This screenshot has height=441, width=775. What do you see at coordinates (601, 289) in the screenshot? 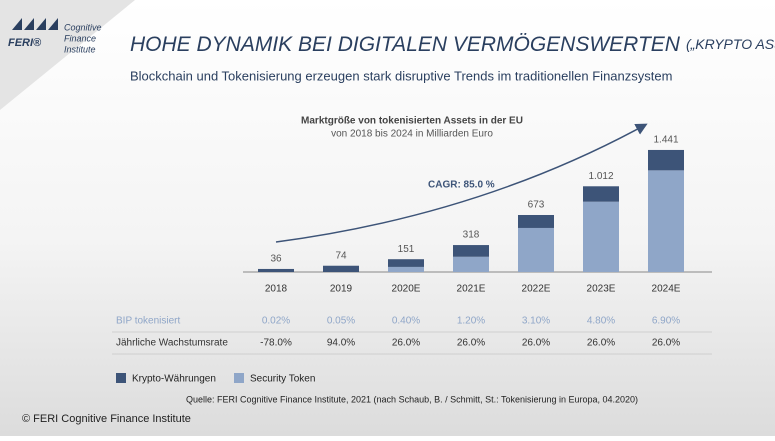
I see `x-tick-label: 2023E` at bounding box center [601, 289].